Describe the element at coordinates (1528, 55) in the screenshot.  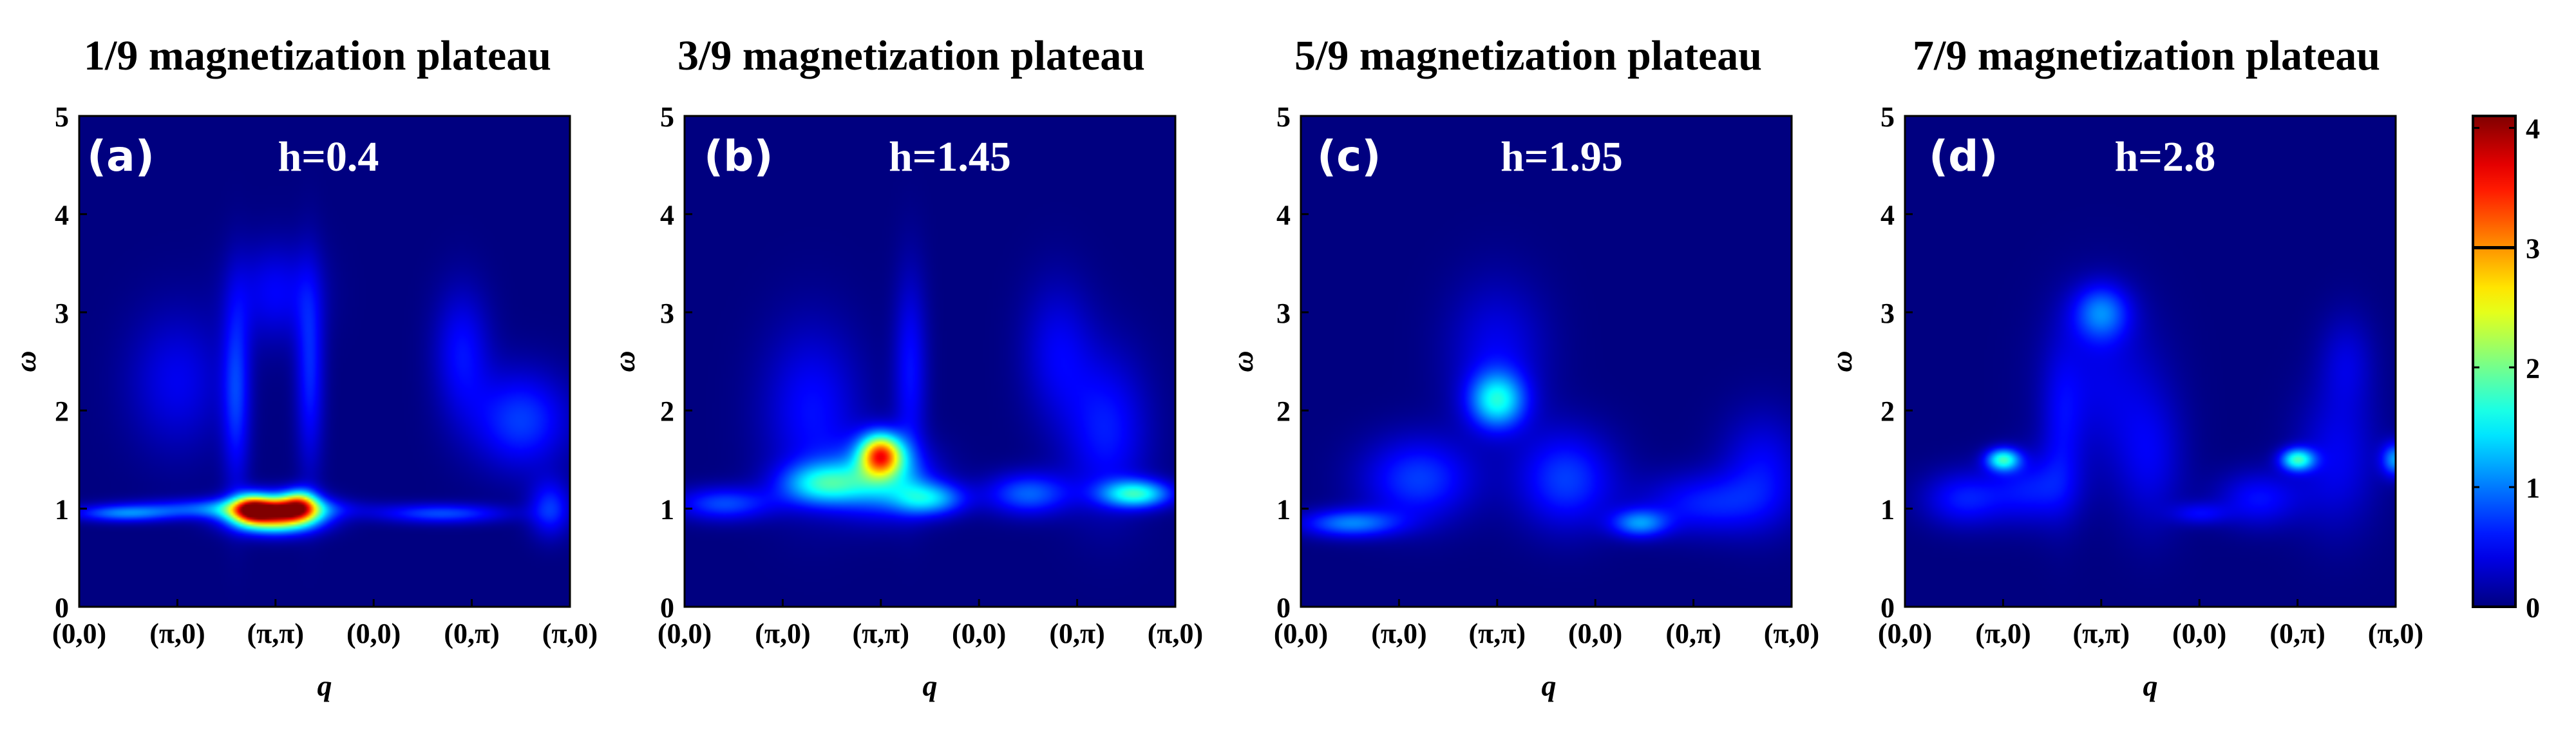
I see `panel-title: 5/9 magnetization plateau` at that location.